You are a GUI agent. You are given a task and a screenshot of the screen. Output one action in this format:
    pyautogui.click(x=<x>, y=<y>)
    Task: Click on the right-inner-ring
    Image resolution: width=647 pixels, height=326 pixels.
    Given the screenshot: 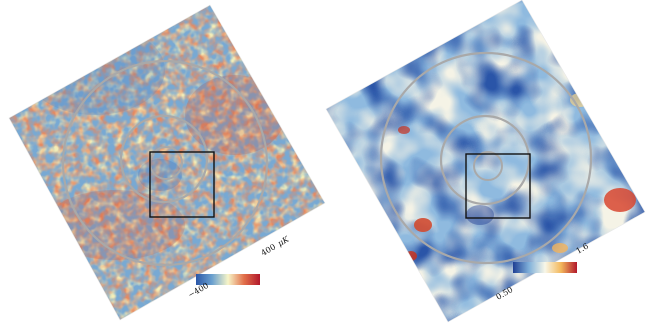 What is the action you would take?
    pyautogui.click(x=488, y=166)
    